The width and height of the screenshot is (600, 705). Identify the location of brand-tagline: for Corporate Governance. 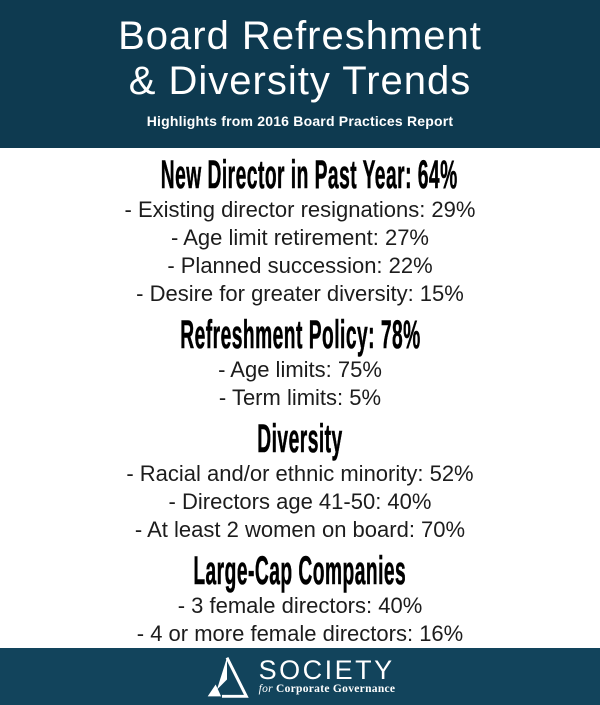
(327, 689).